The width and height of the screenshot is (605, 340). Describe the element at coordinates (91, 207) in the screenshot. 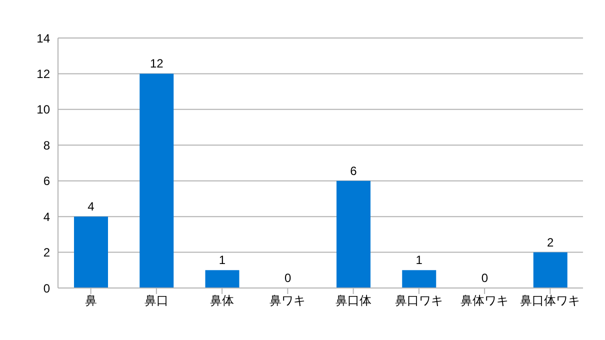

I see `data-label: 4` at that location.